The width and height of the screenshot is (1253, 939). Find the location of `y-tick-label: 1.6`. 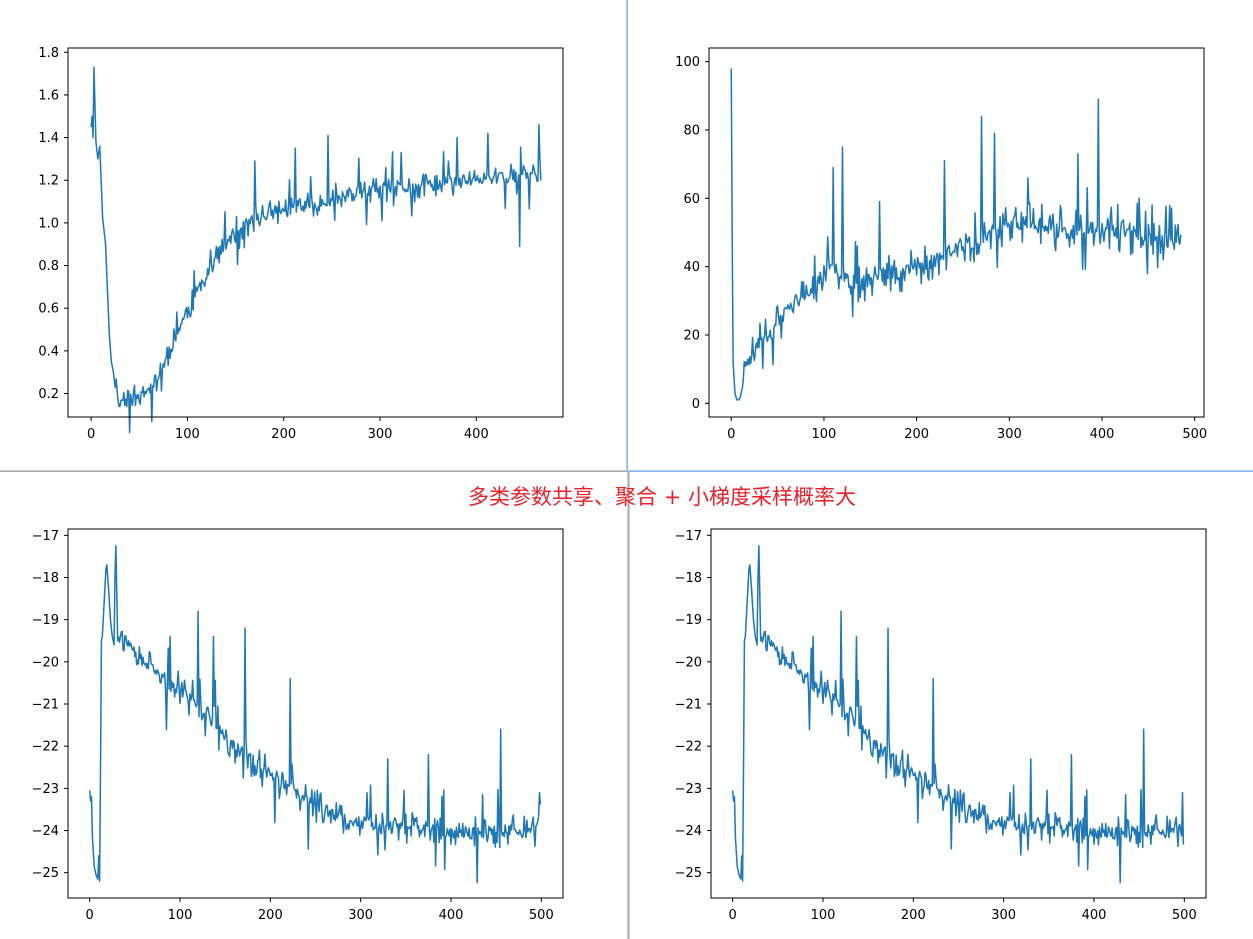

y-tick-label: 1.6 is located at coordinates (48, 95).